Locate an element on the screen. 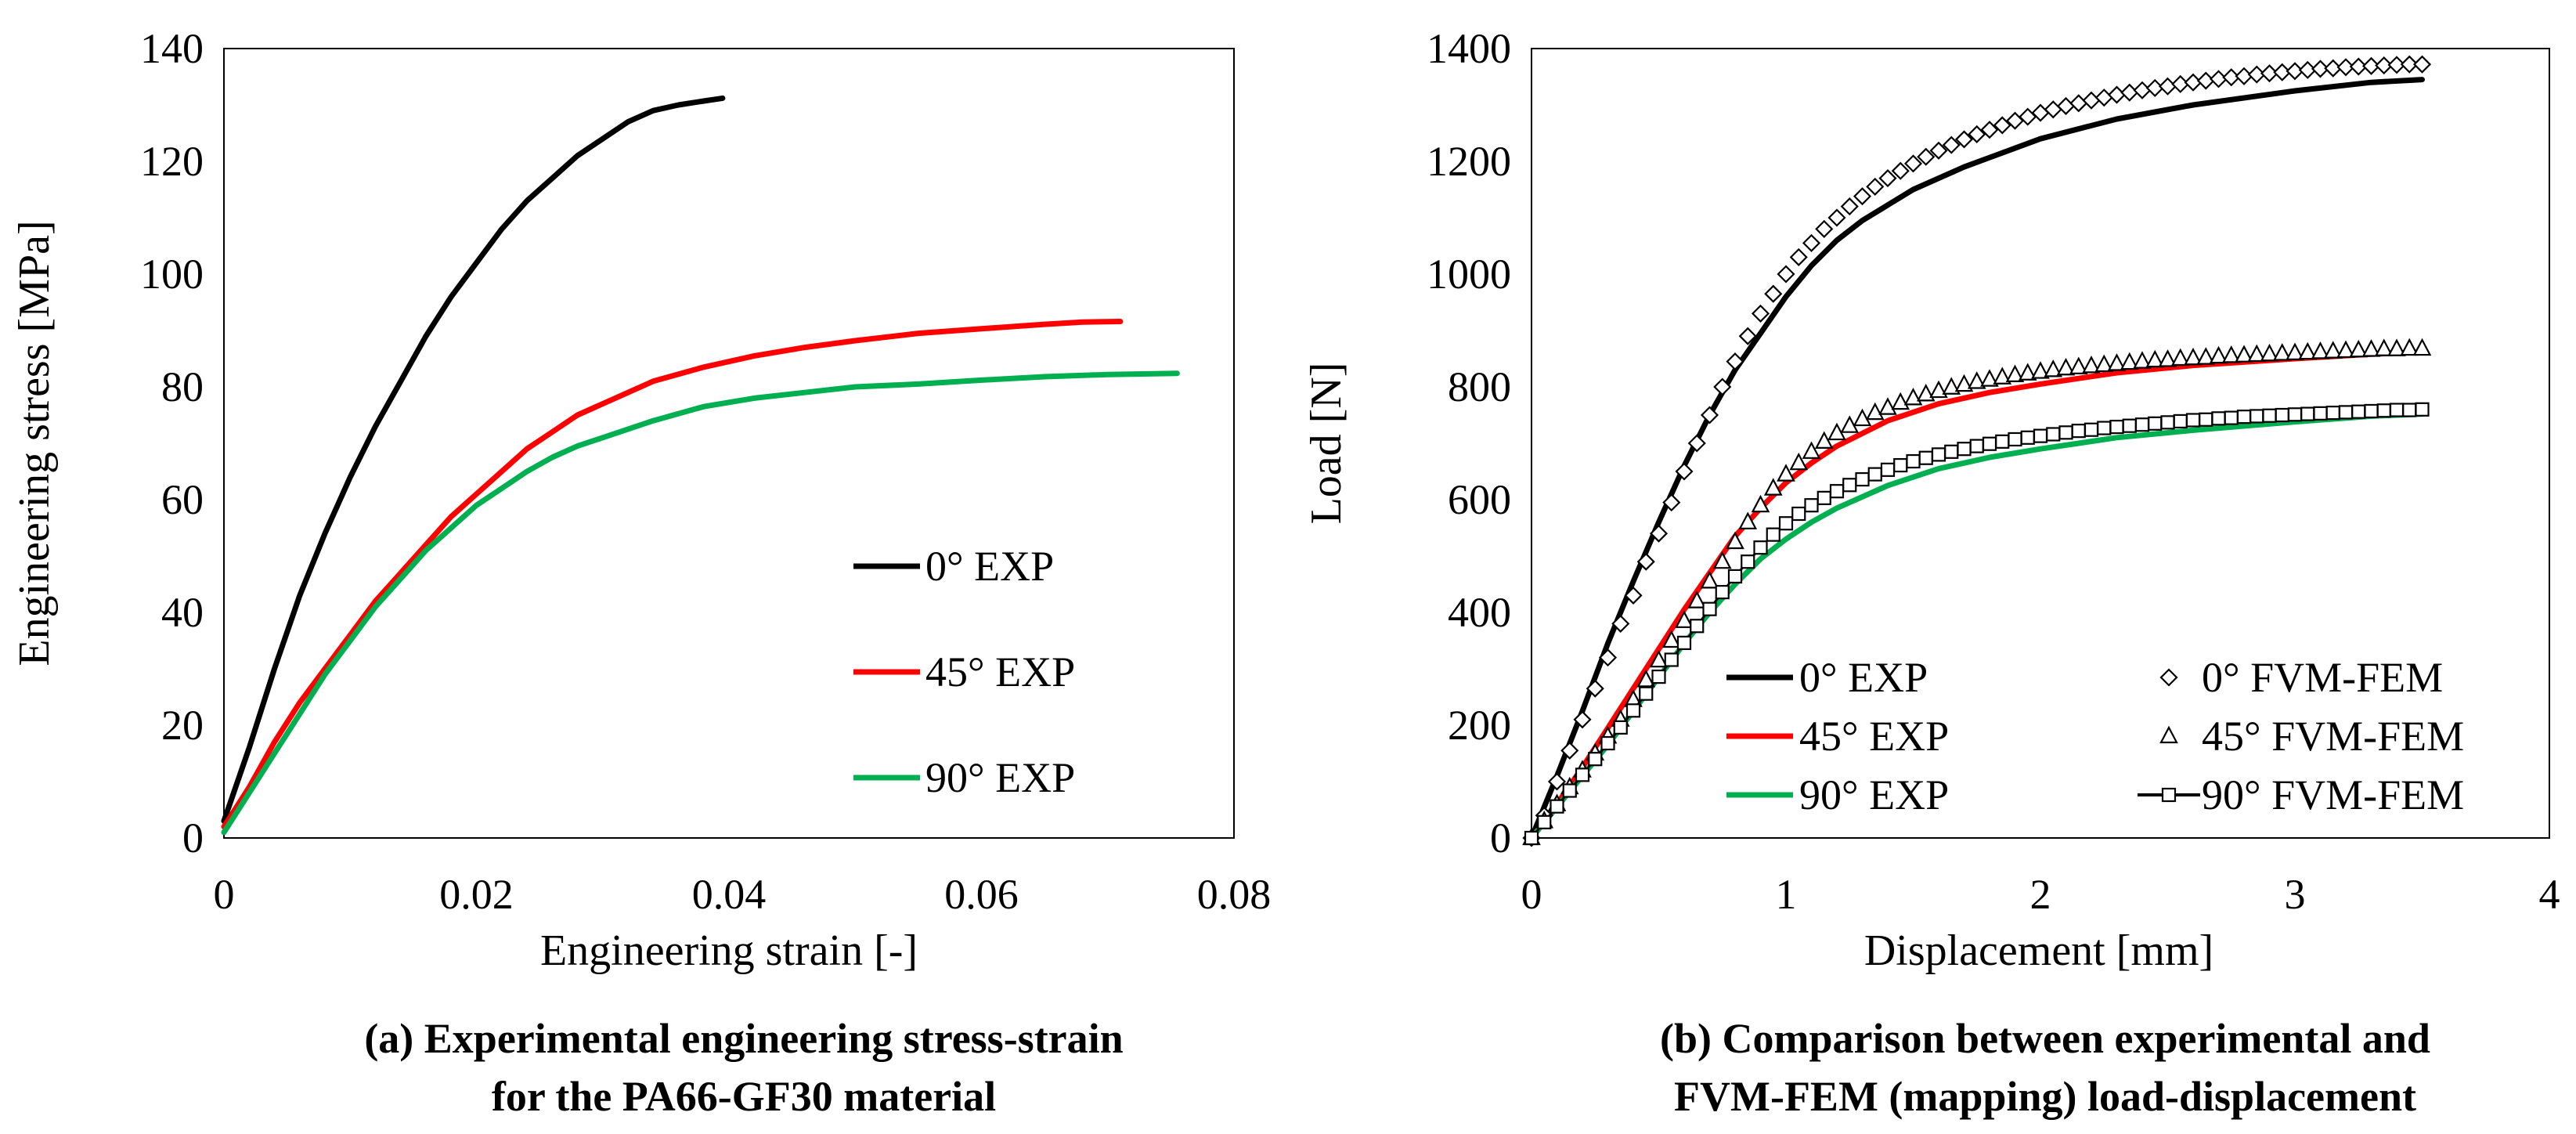  chart-a-legend: 0° EXP 45° EXP 90° EXP is located at coordinates (964, 672).